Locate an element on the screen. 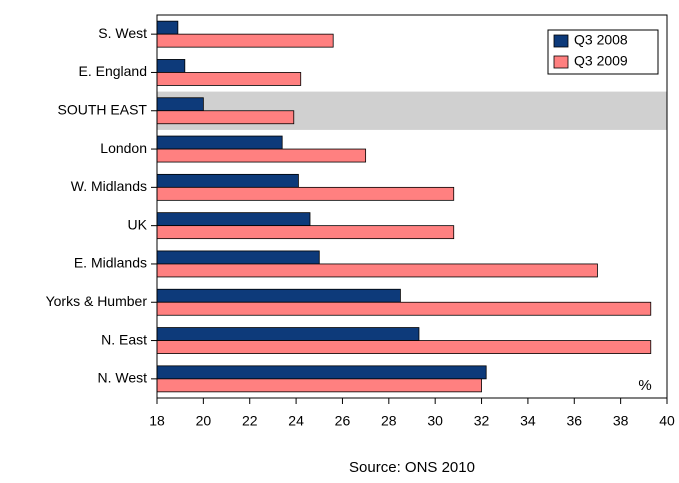 The width and height of the screenshot is (679, 483). unit-label: % is located at coordinates (644, 385).